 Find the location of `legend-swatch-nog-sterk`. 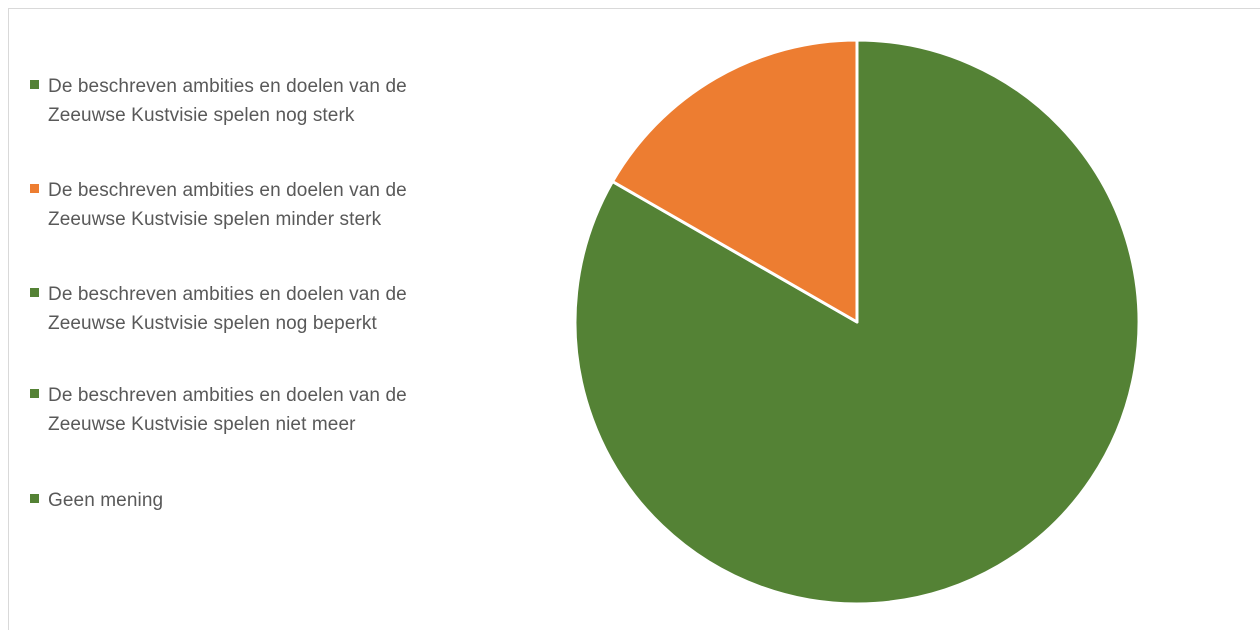

legend-swatch-nog-sterk is located at coordinates (34, 84).